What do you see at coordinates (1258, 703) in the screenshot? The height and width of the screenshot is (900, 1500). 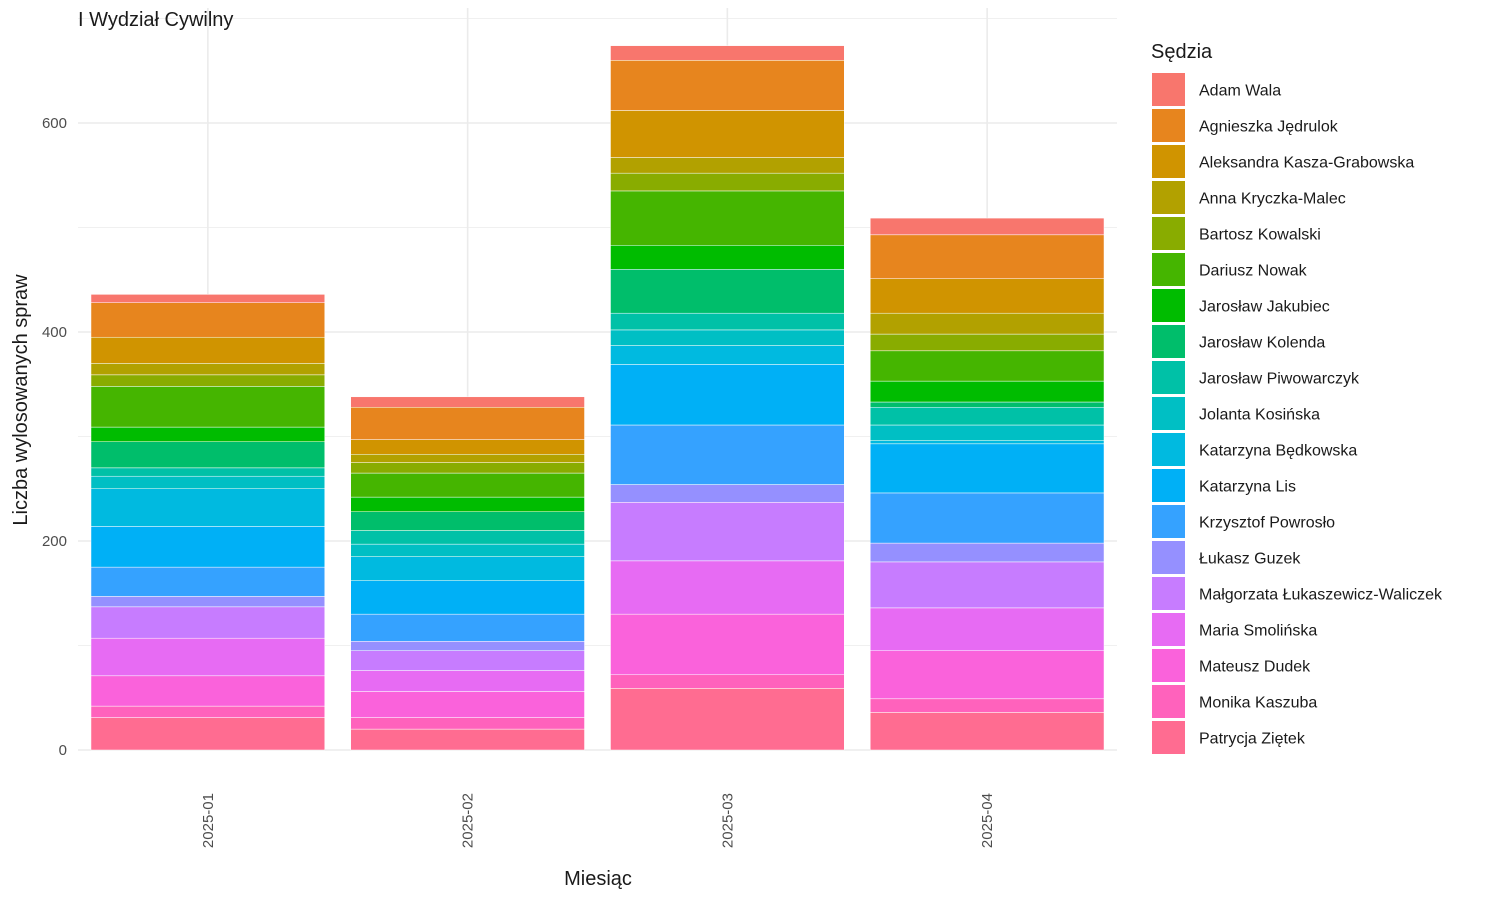 I see `legend-label: Monika Kaszuba` at bounding box center [1258, 703].